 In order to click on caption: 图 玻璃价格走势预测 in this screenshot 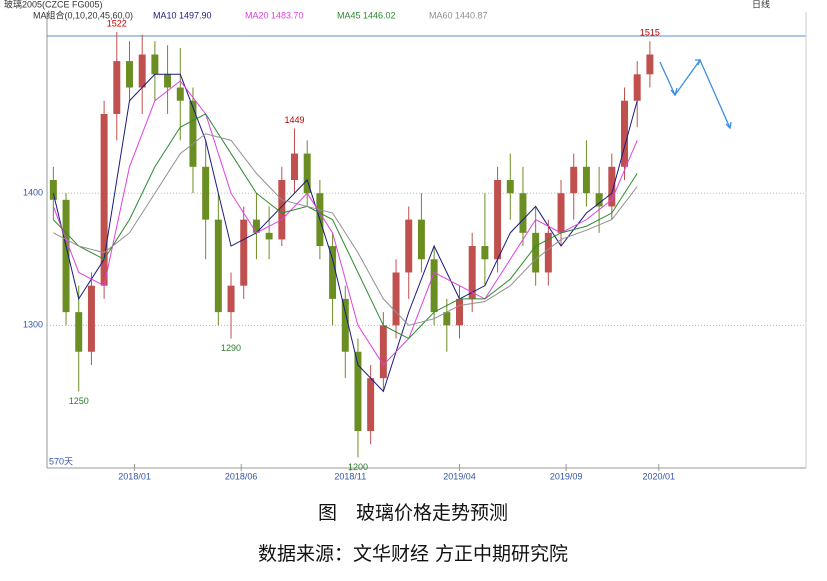, I will do `click(413, 513)`.